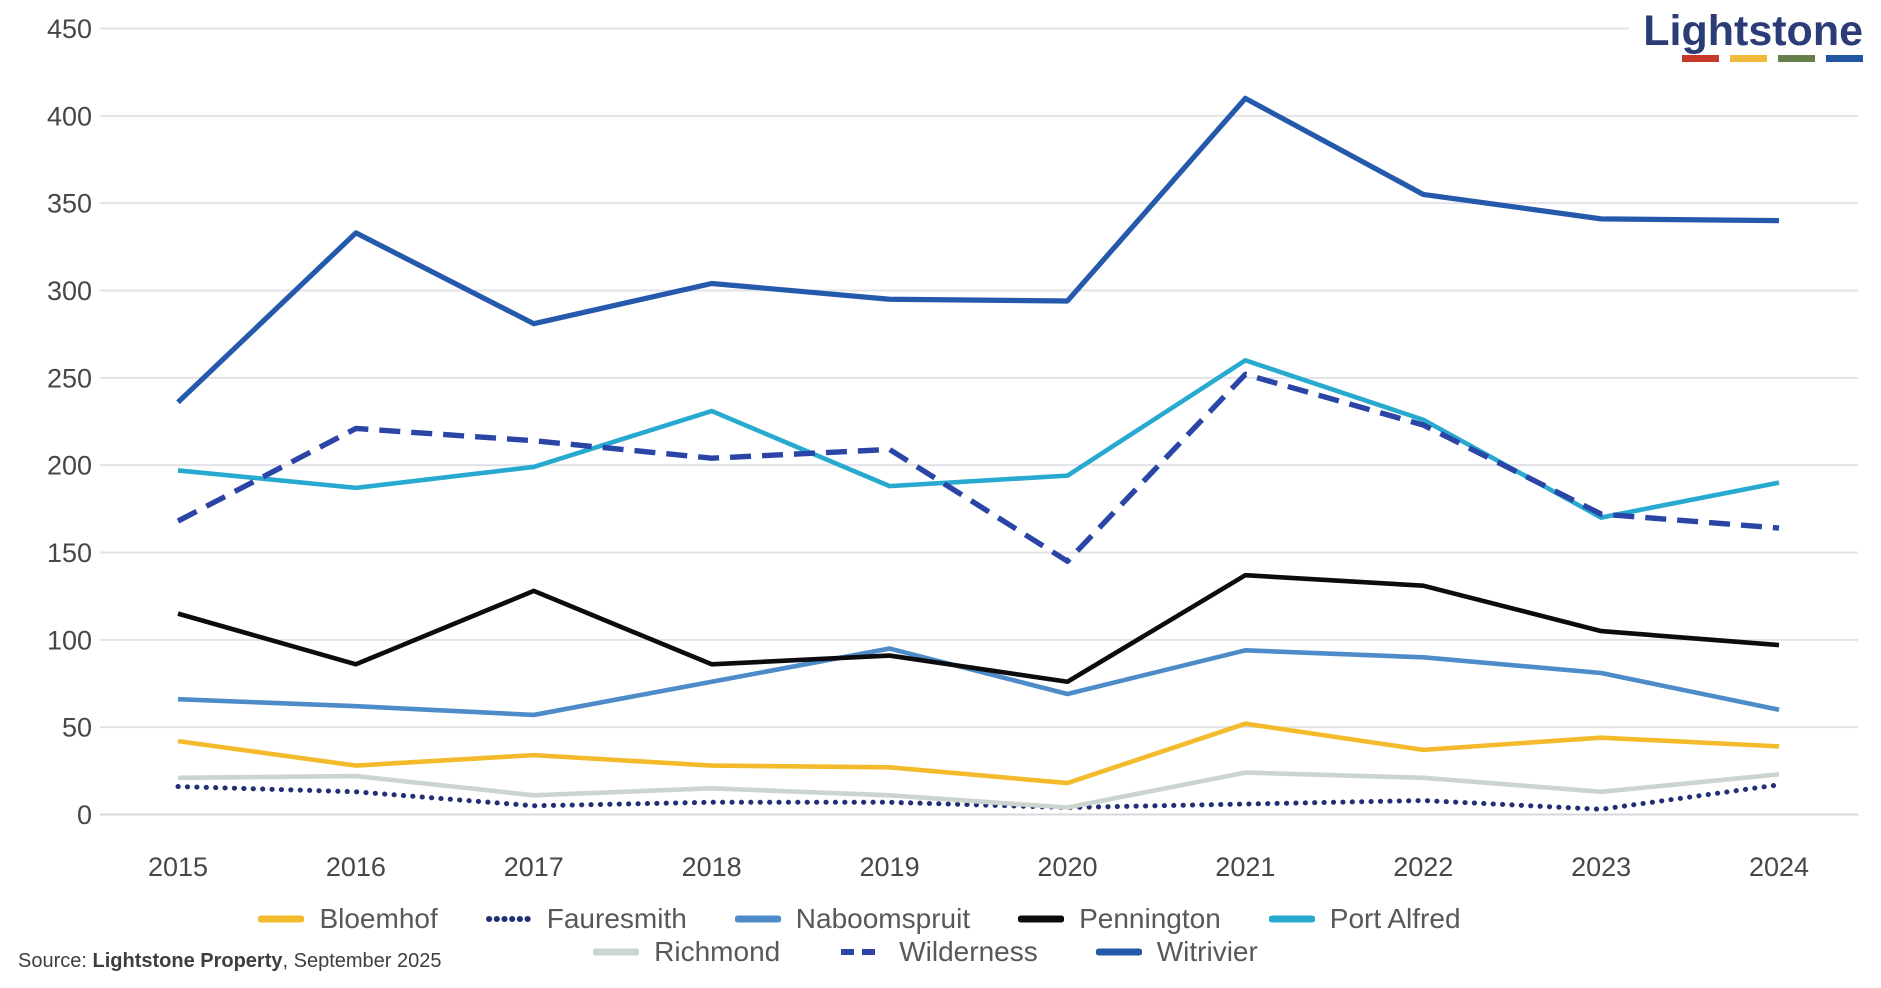  Describe the element at coordinates (77, 728) in the screenshot. I see `y-tick-label: 50` at that location.